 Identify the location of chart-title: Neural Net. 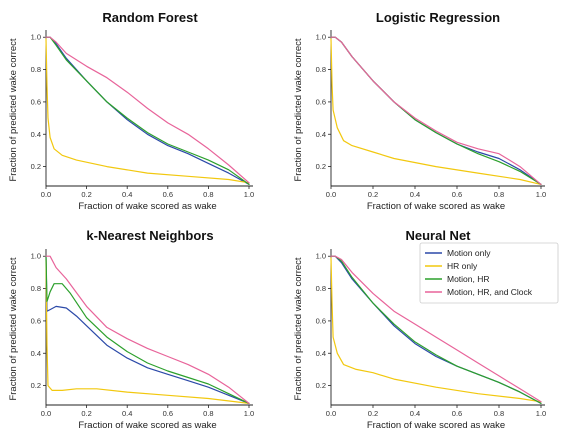
(438, 235).